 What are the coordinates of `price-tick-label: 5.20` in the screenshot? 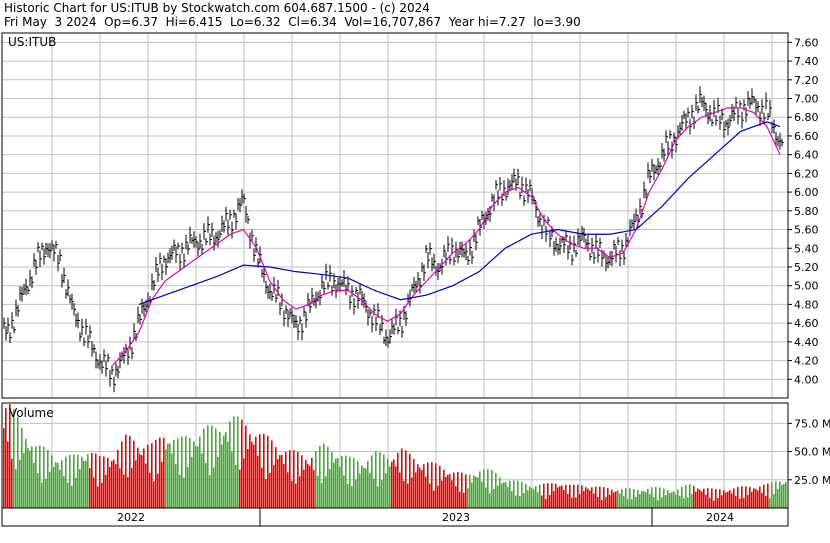 It's located at (806, 267).